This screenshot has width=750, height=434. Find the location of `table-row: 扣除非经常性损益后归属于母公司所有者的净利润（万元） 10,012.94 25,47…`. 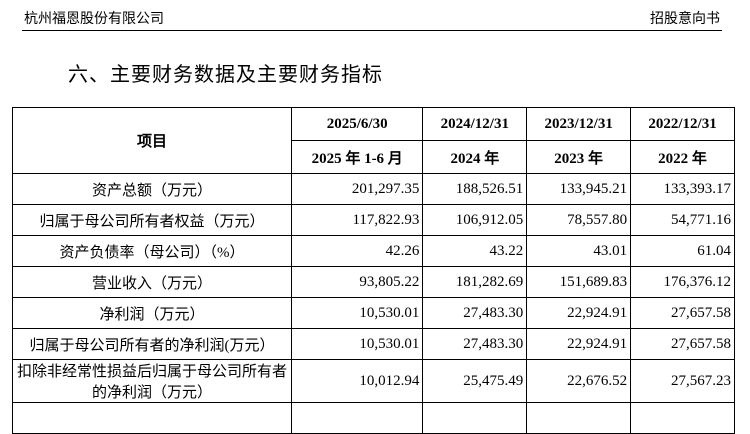

table-row: 扣除非经常性损益后归属于母公司所有者的净利润（万元） 10,012.94 25,47… is located at coordinates (373, 381).